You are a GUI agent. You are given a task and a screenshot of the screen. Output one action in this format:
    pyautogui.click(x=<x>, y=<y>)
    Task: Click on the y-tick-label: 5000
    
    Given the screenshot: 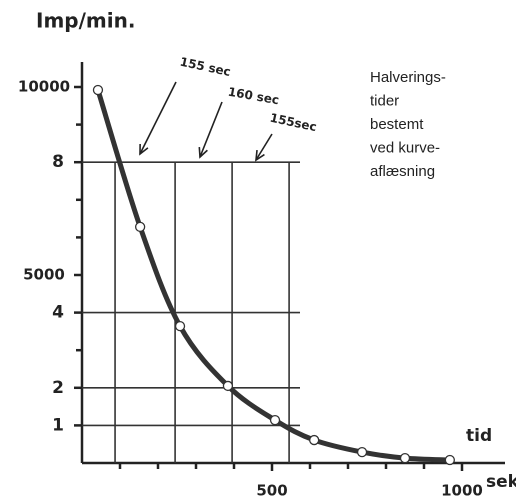 What is the action you would take?
    pyautogui.click(x=44, y=275)
    